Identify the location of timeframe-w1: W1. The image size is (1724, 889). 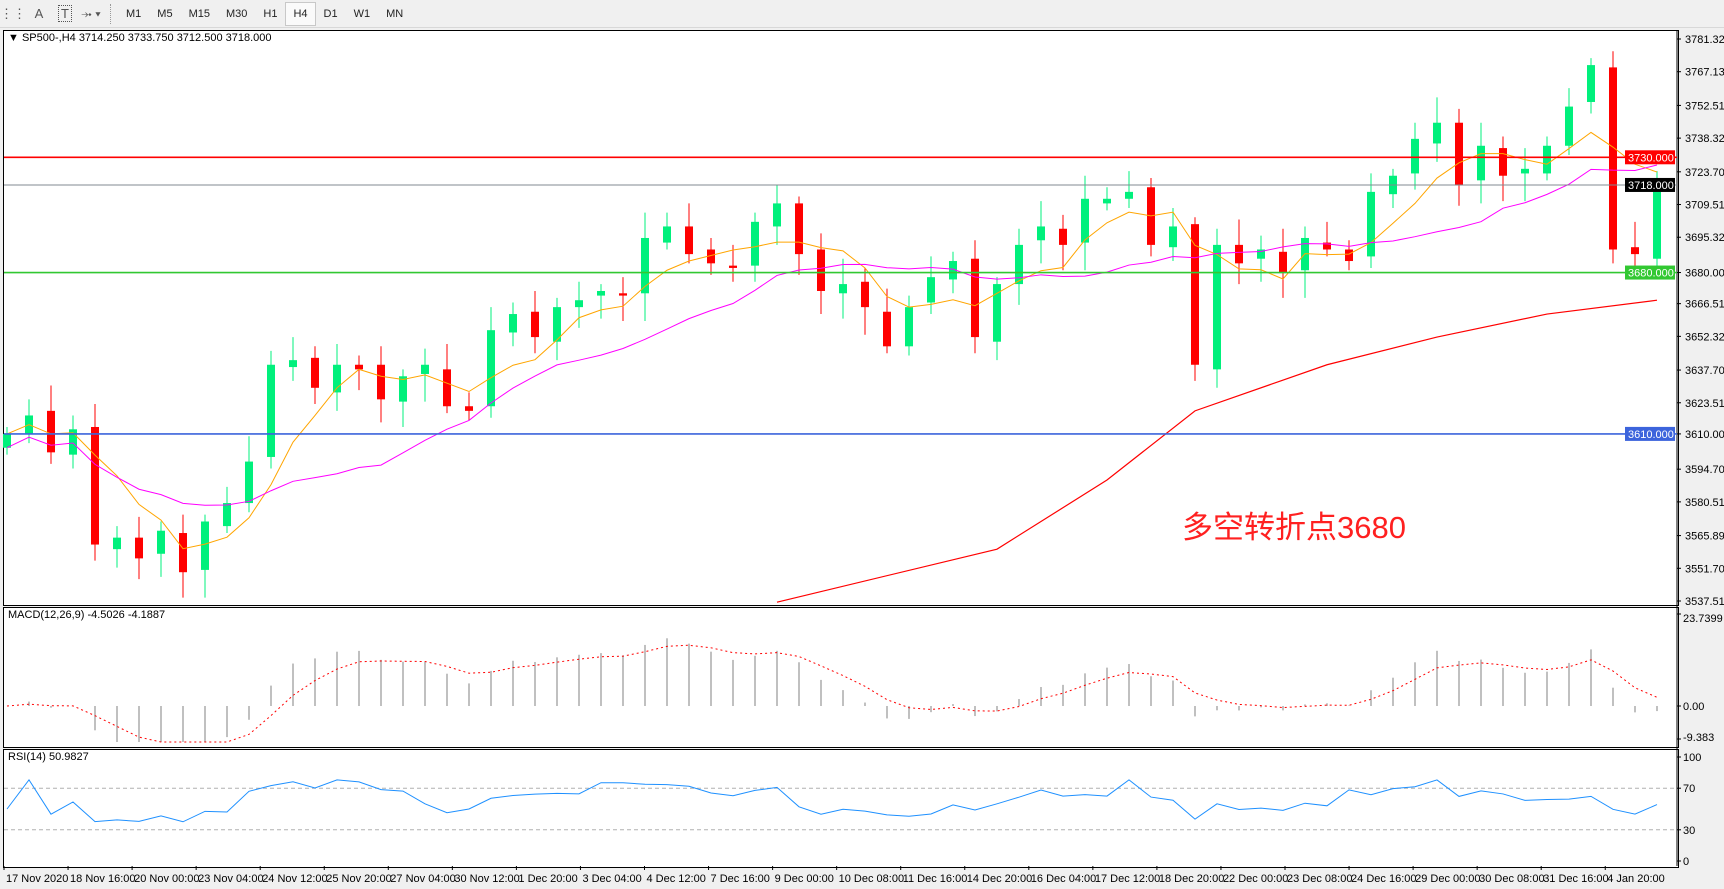
(362, 13).